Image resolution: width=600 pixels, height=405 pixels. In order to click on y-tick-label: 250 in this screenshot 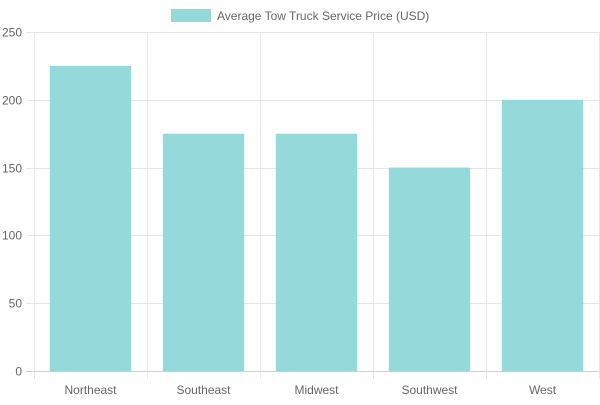, I will do `click(12, 33)`.